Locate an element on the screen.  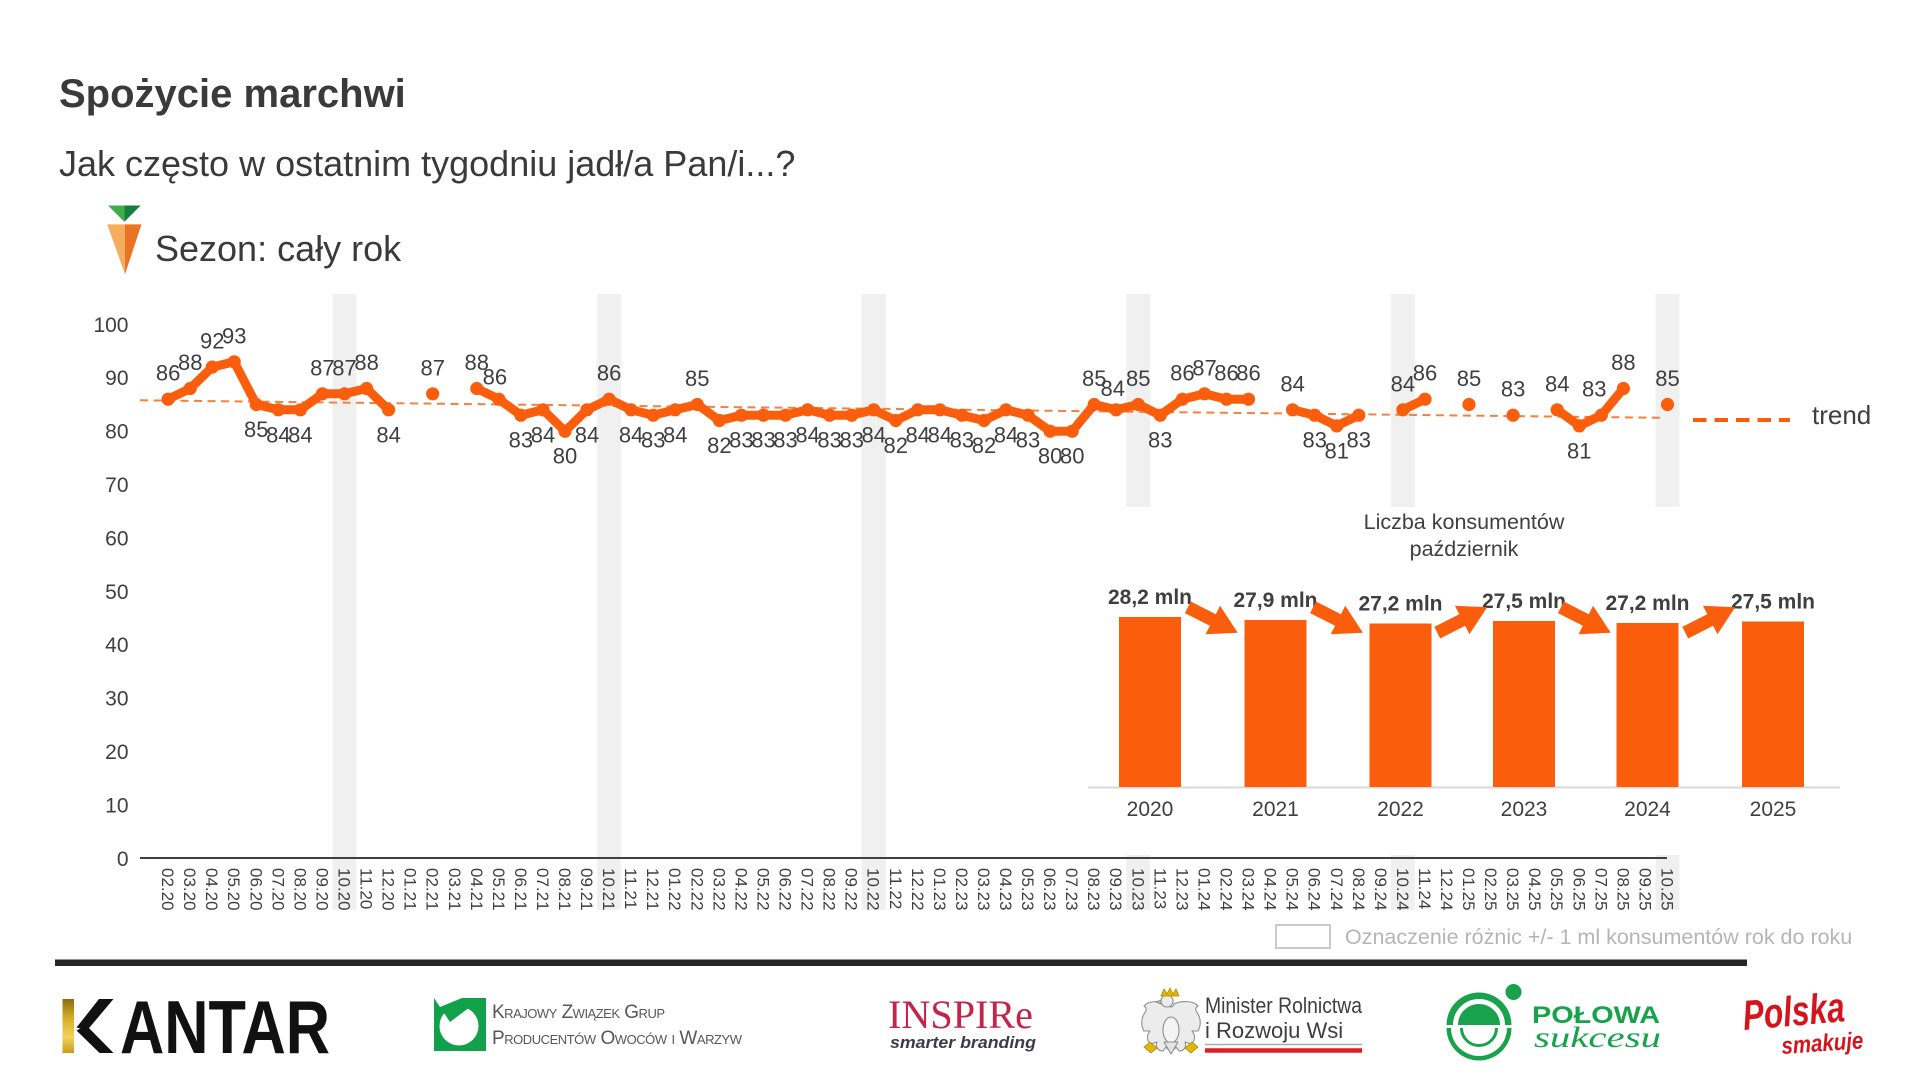
svg-text: 08.20 is located at coordinates (299, 889).